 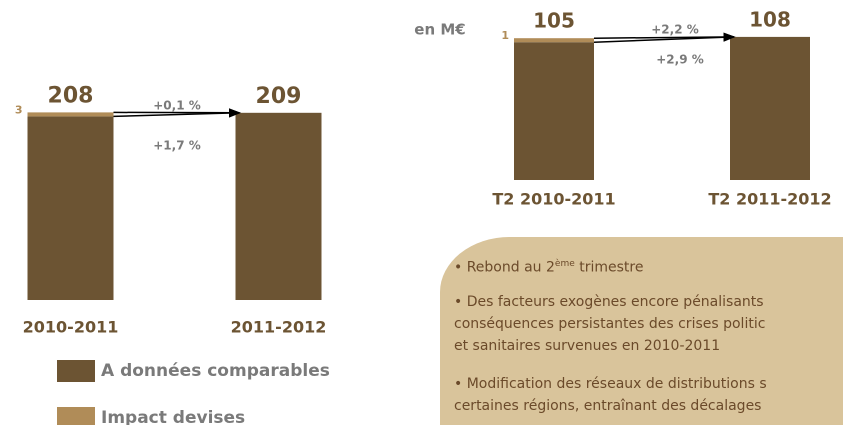 What do you see at coordinates (564, 264) in the screenshot?
I see `superscript: ème` at bounding box center [564, 264].